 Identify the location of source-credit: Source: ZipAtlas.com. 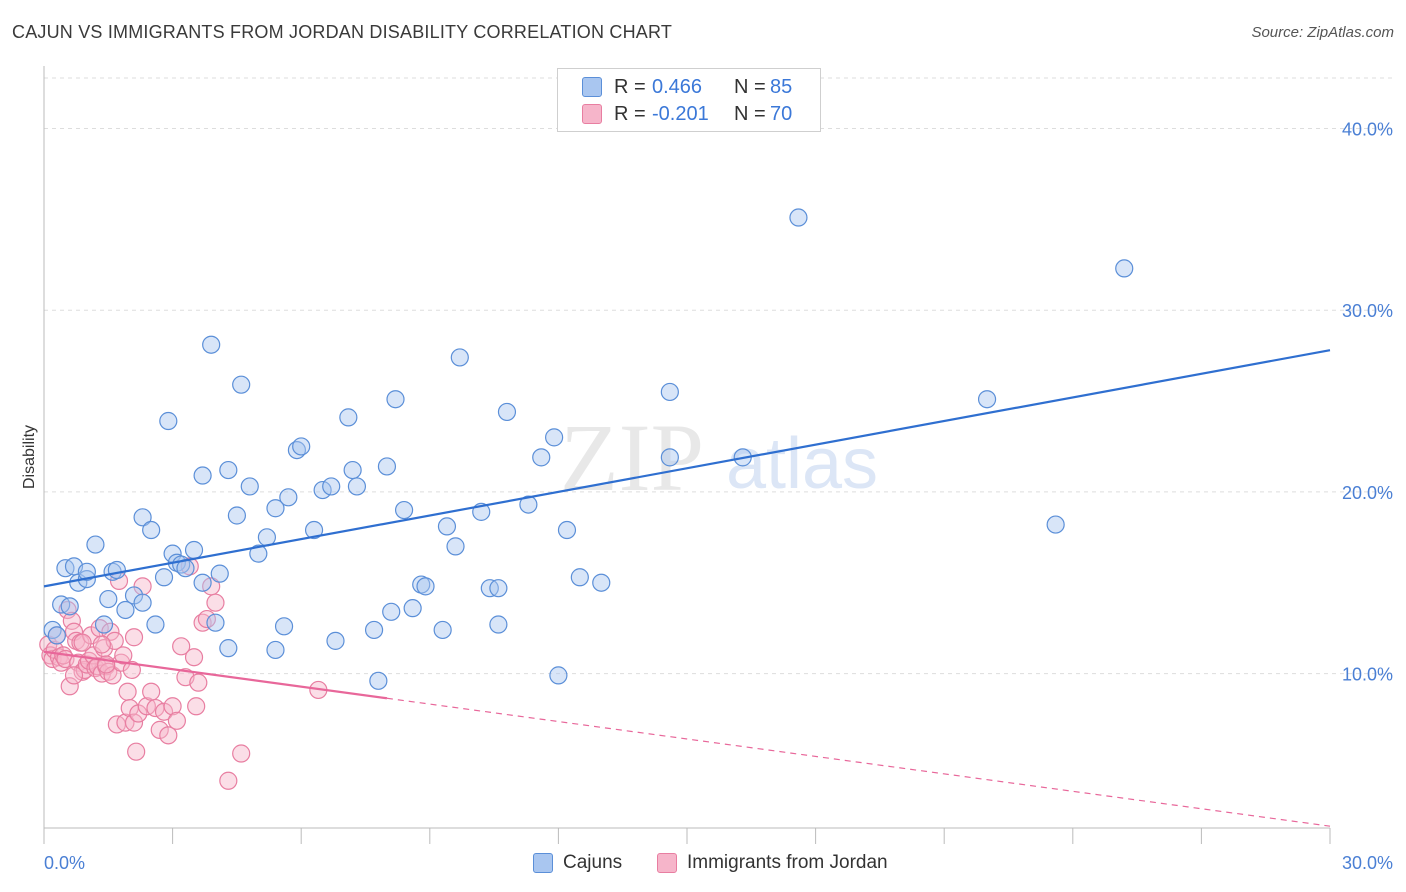
(1322, 32).